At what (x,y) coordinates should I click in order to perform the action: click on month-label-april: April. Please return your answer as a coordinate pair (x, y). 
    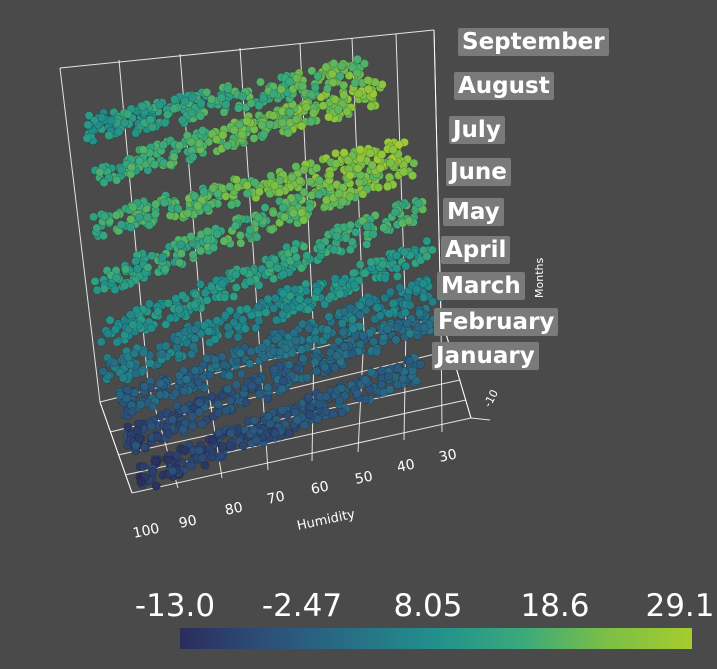
    Looking at the image, I should click on (476, 250).